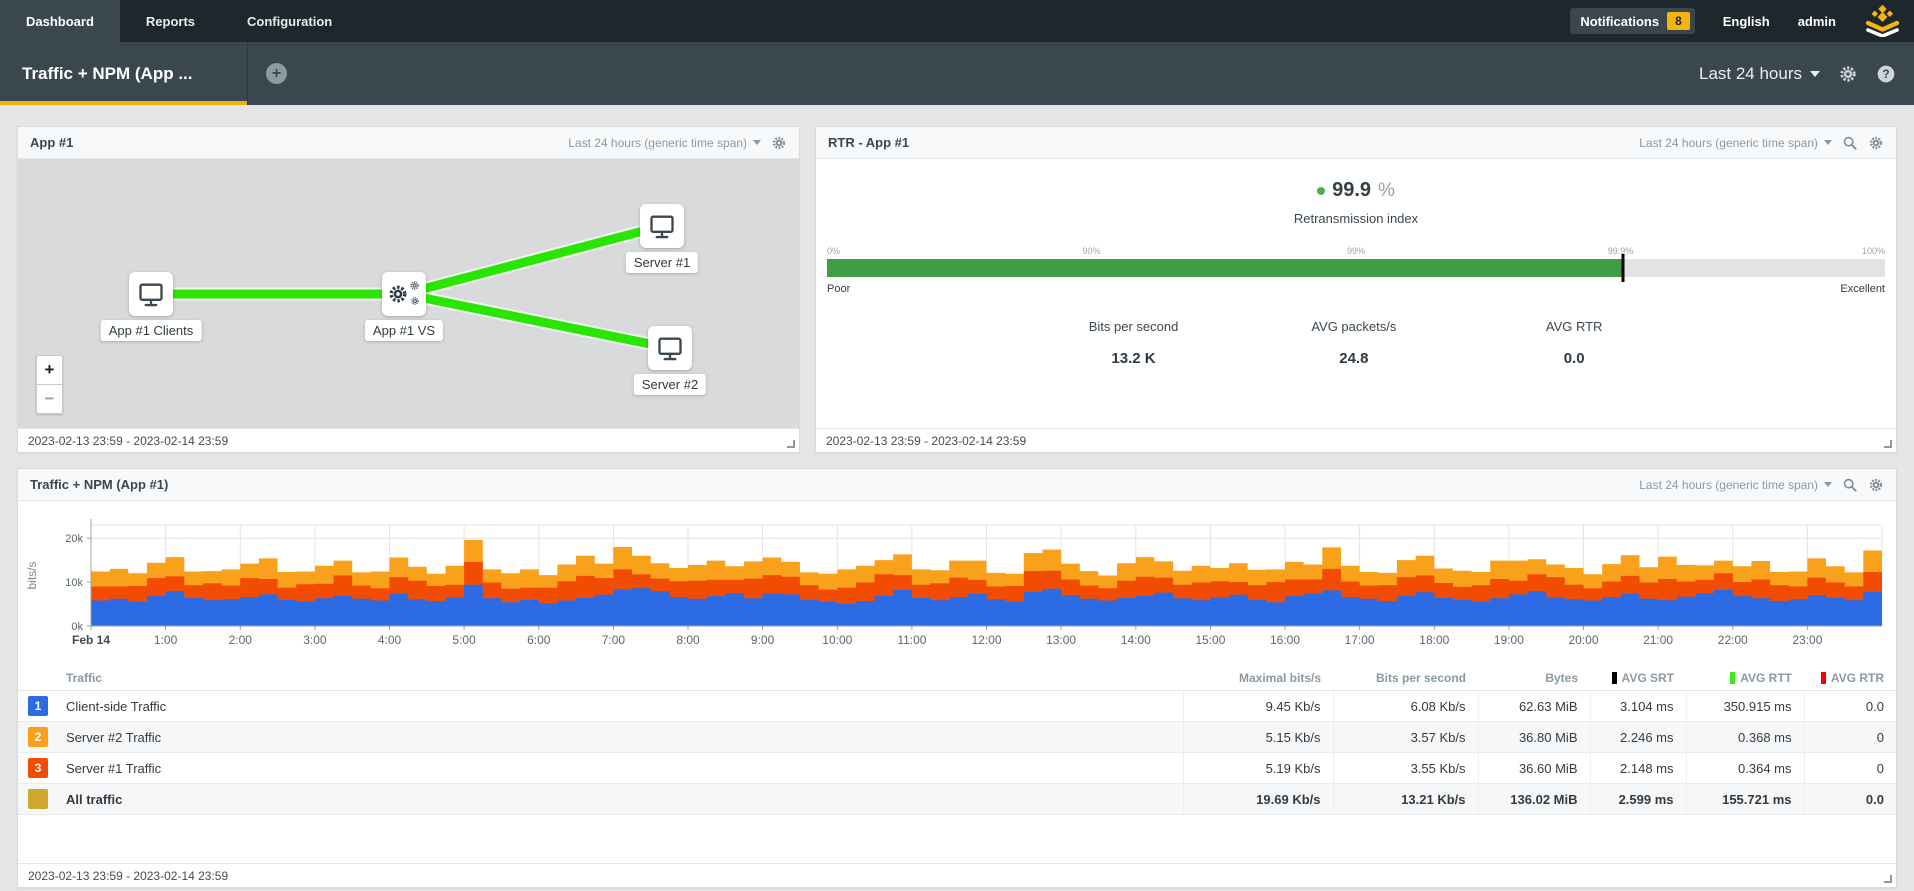 The image size is (1914, 891). Describe the element at coordinates (1744, 768) in the screenshot. I see `value-cell: 0.364 ms` at that location.